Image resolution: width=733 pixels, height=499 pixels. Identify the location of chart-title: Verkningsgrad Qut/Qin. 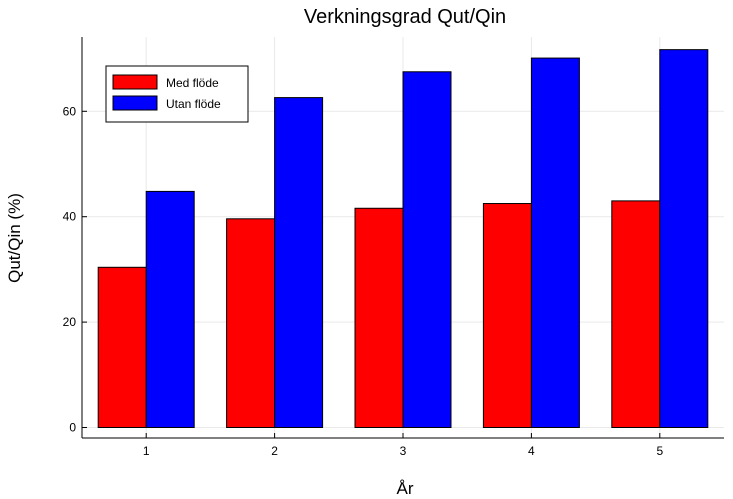
(405, 17).